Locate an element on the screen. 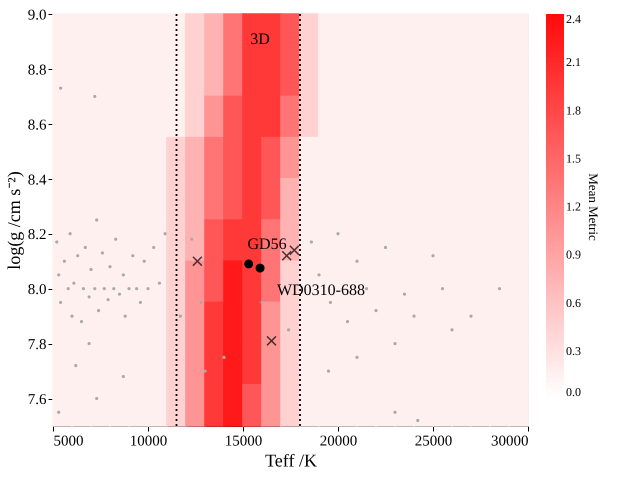  color-bar-label: 2.4 is located at coordinates (573, 19).